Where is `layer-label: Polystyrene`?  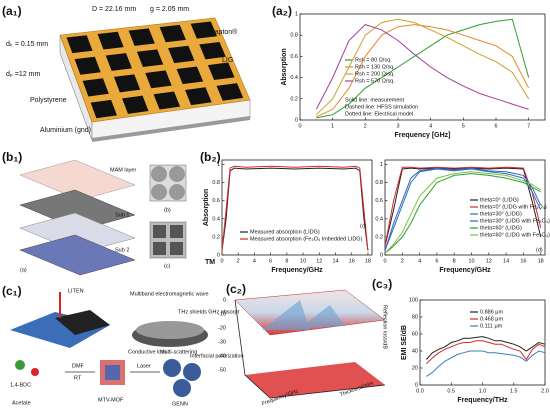 layer-label: Polystyrene is located at coordinates (48, 100).